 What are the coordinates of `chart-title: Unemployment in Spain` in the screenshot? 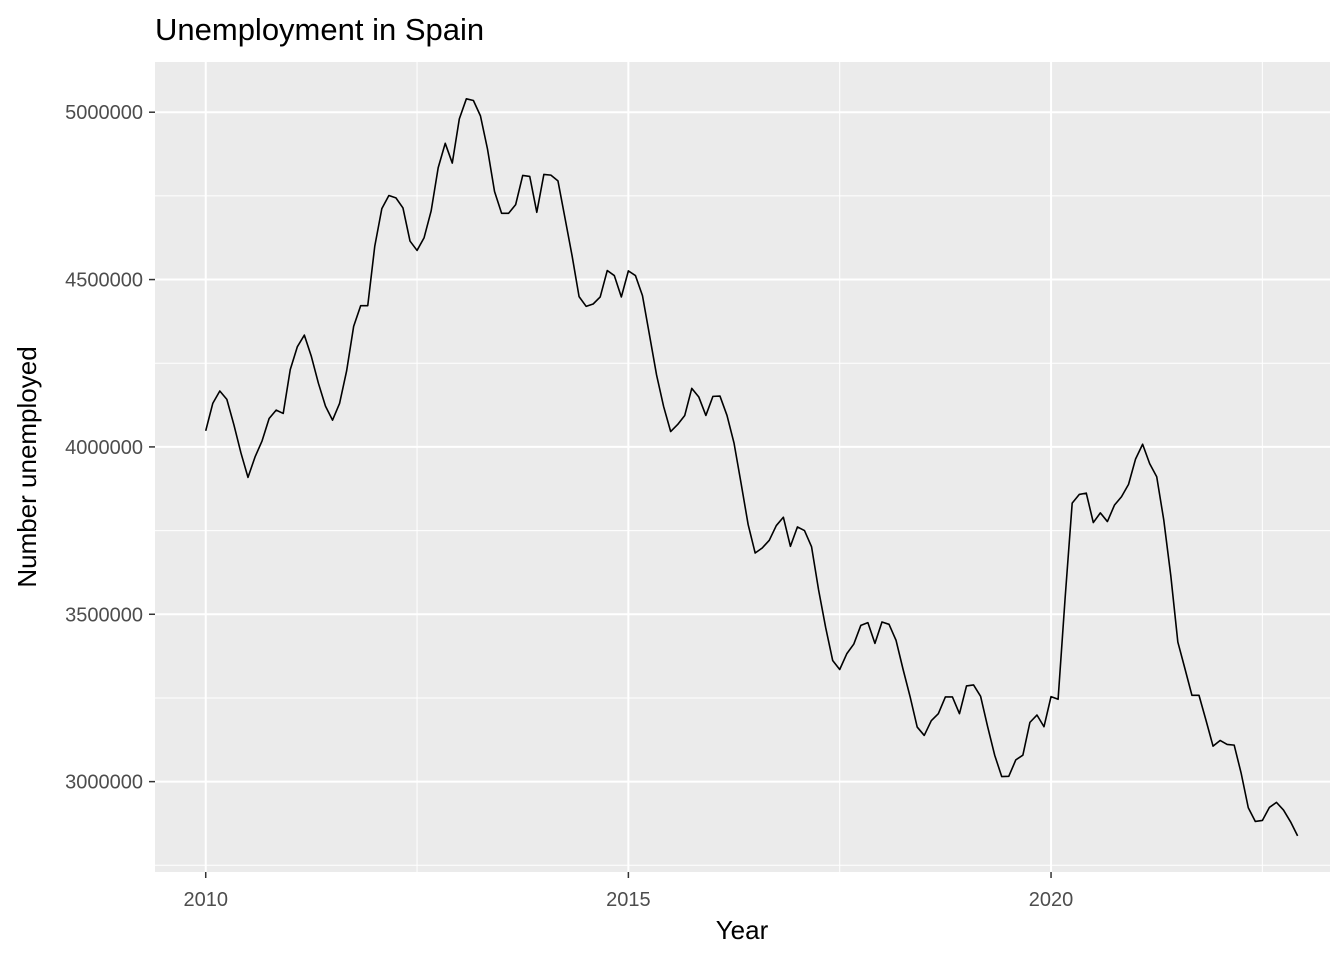 It's located at (319, 29).